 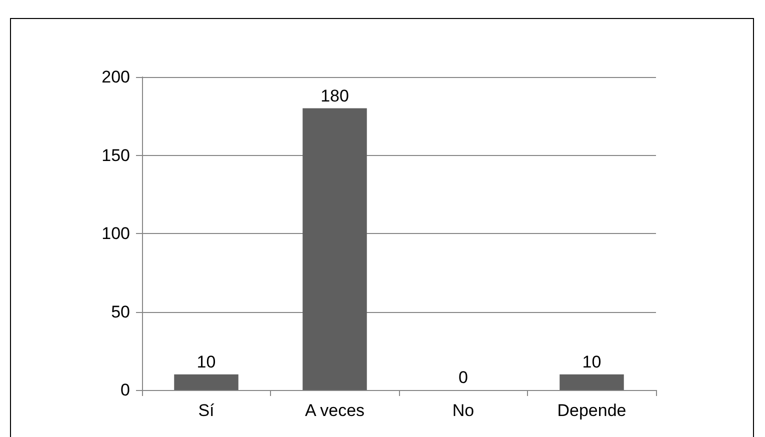 What do you see at coordinates (120, 312) in the screenshot?
I see `y-tick-label: 50` at bounding box center [120, 312].